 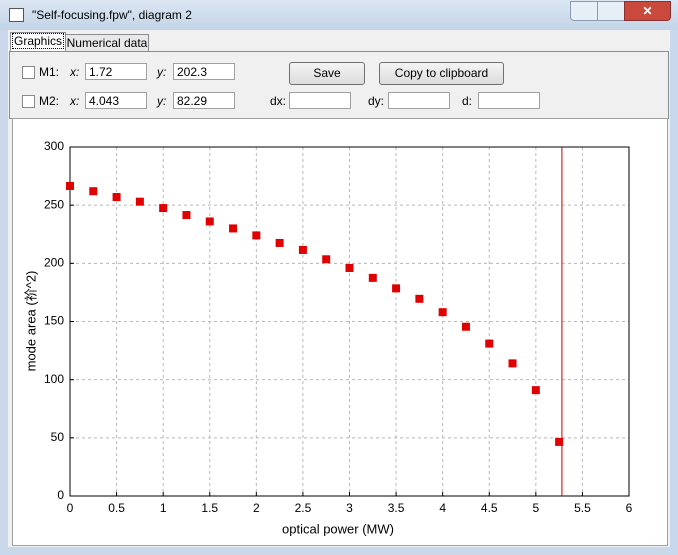 What do you see at coordinates (116, 71) in the screenshot?
I see `m1-x-field: 1.72` at bounding box center [116, 71].